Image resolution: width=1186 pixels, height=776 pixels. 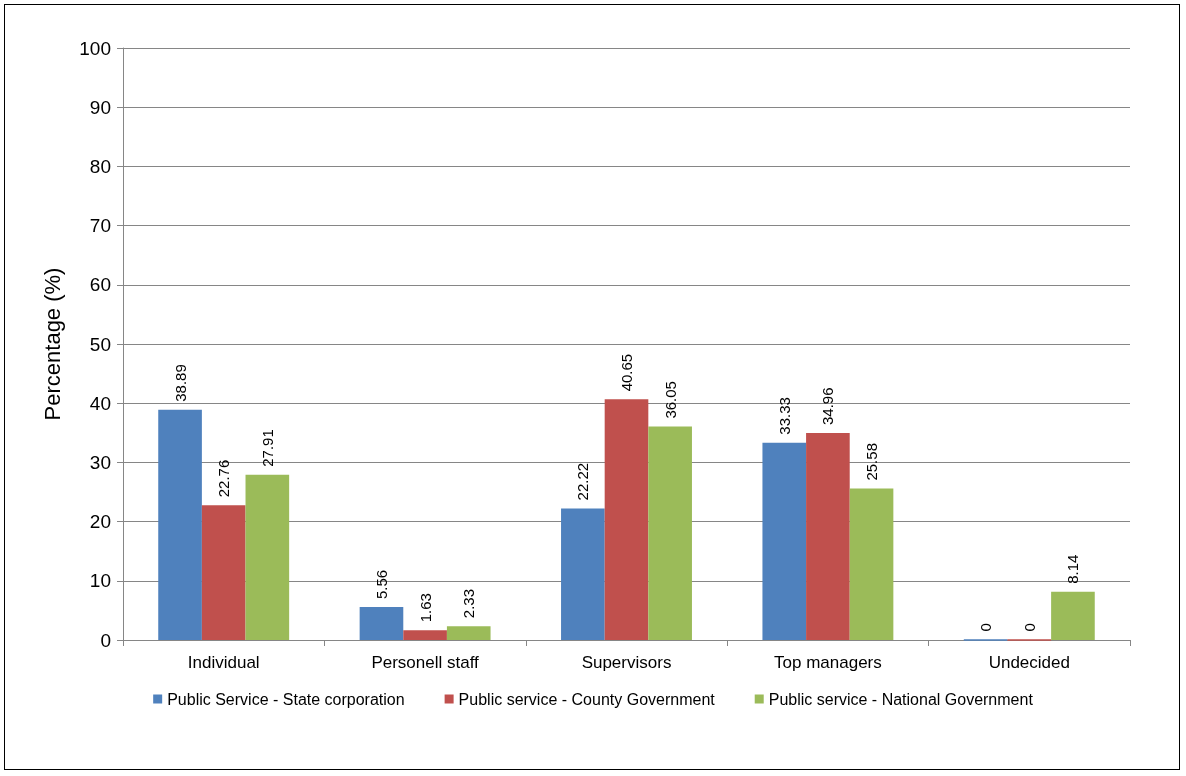 What do you see at coordinates (425, 662) in the screenshot?
I see `x-tick-label: Personell staff` at bounding box center [425, 662].